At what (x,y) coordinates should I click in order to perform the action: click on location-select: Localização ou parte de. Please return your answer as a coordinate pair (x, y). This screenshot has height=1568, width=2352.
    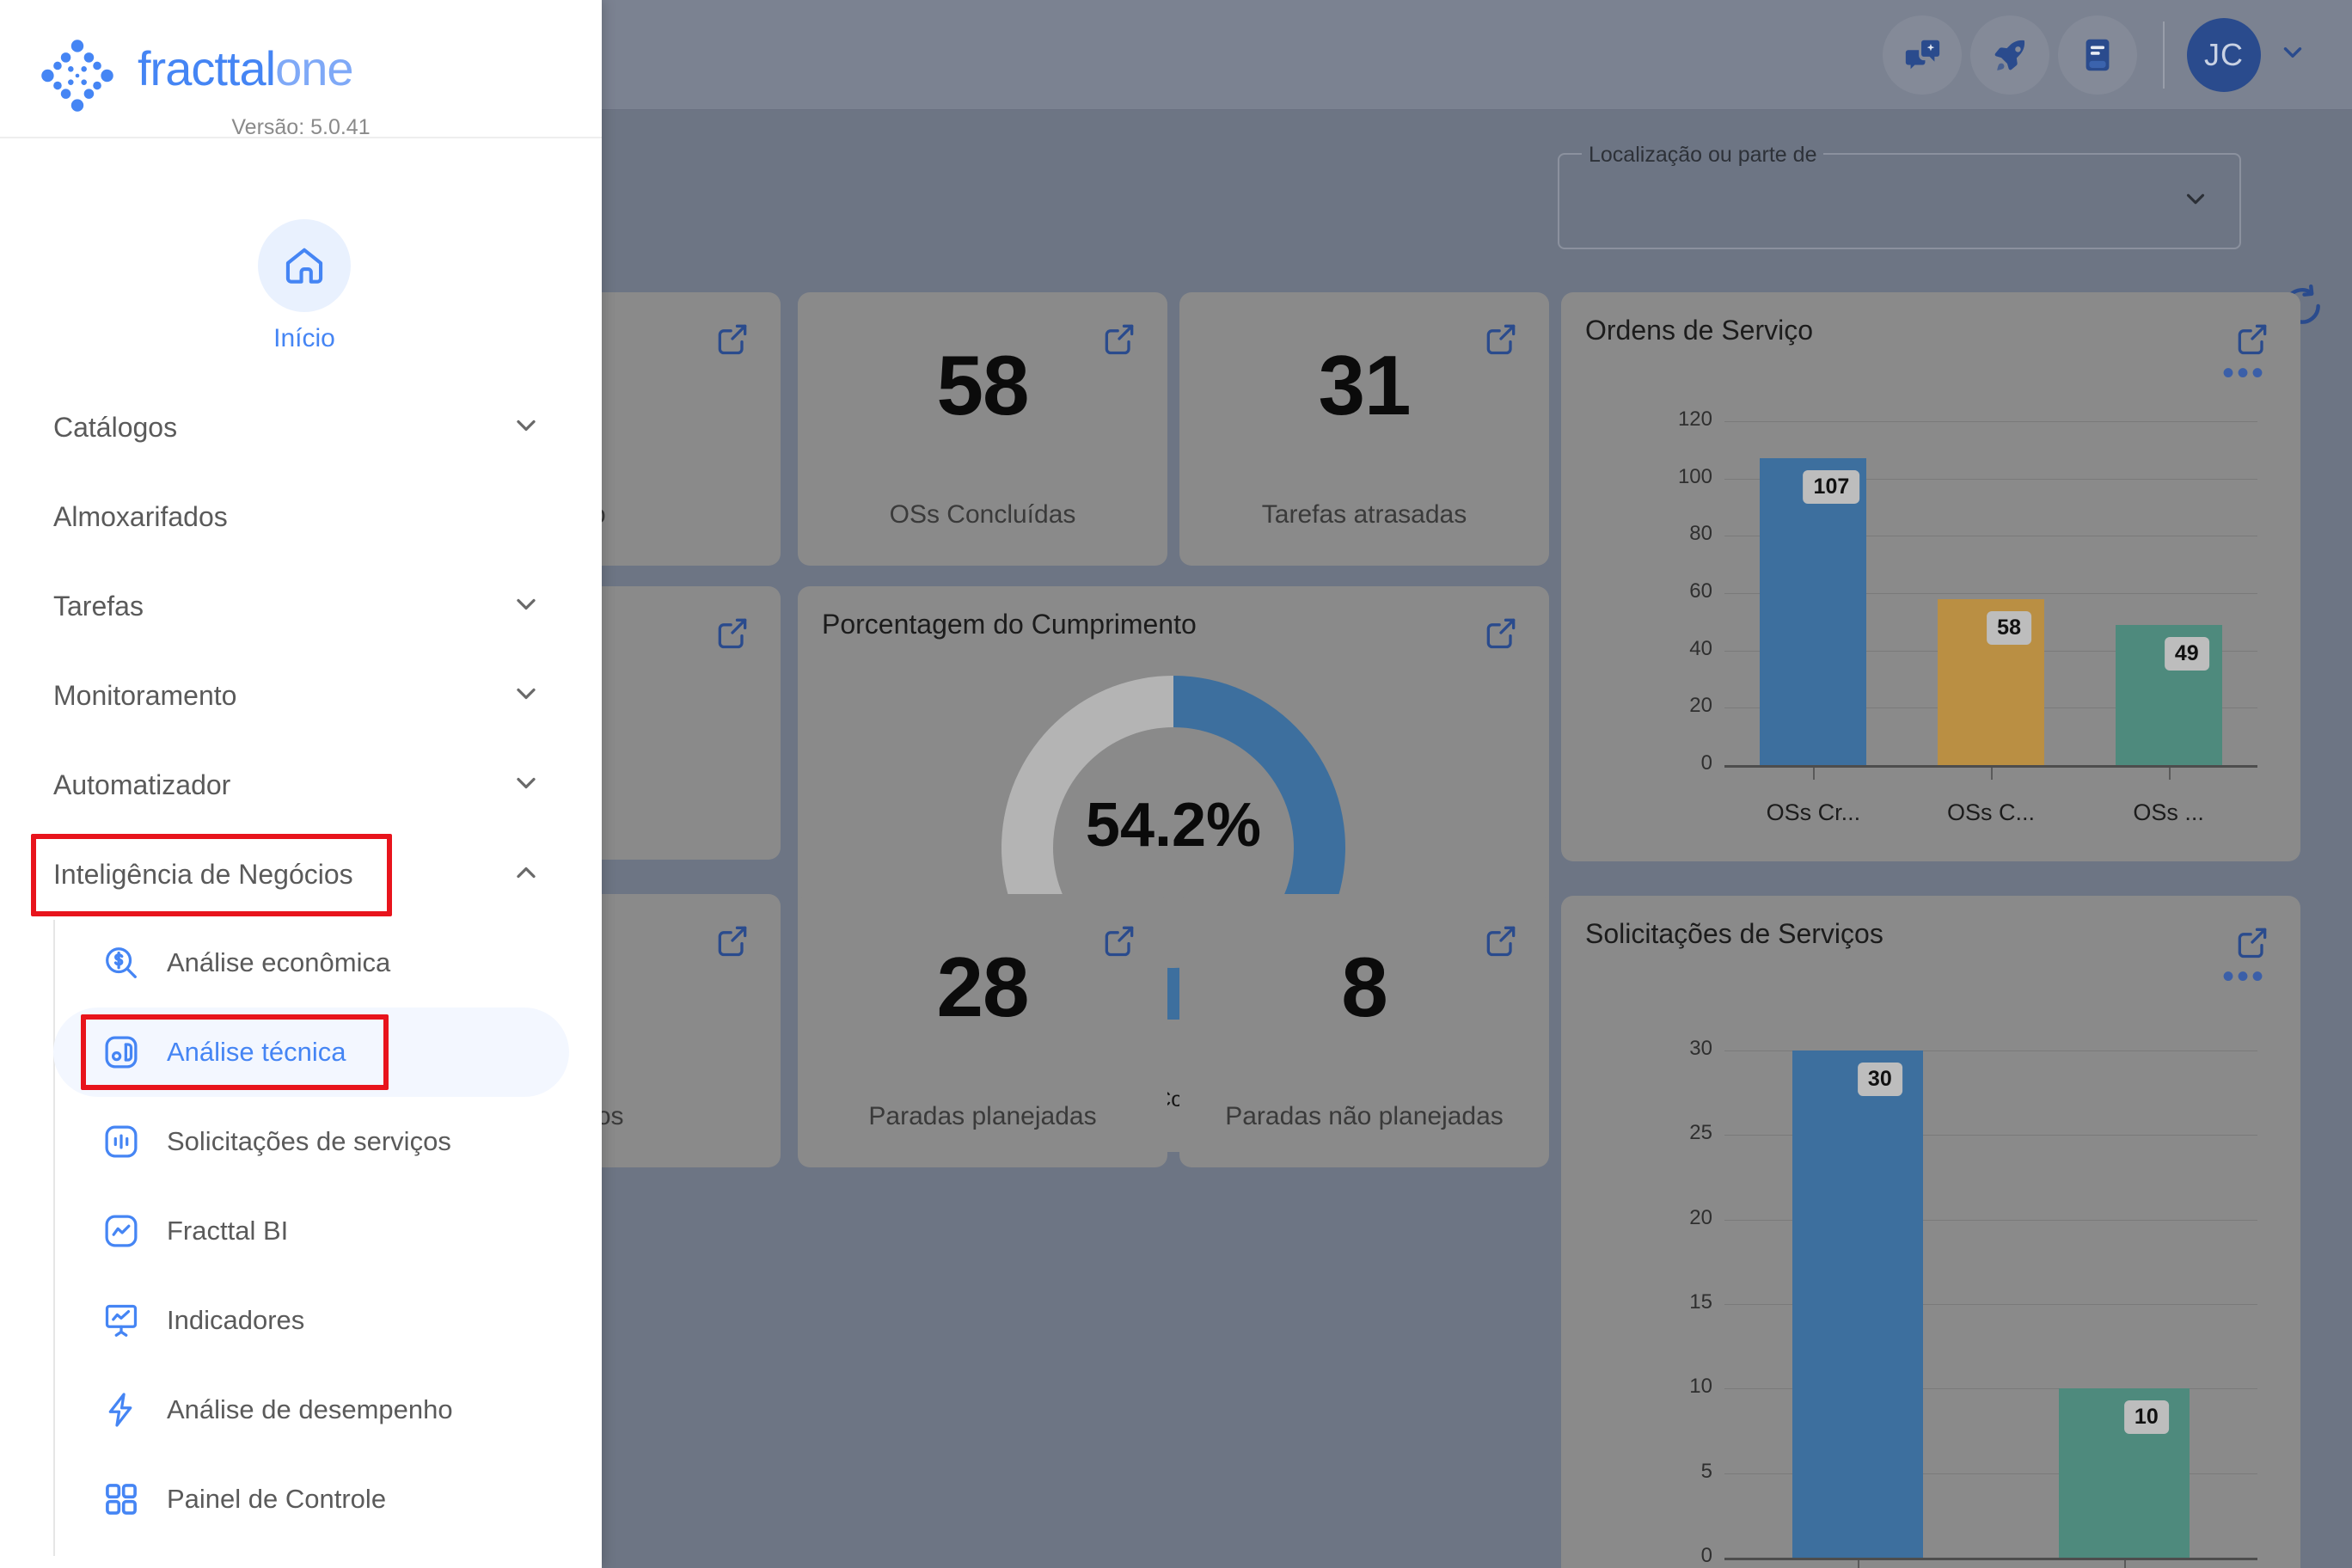
    Looking at the image, I should click on (1899, 196).